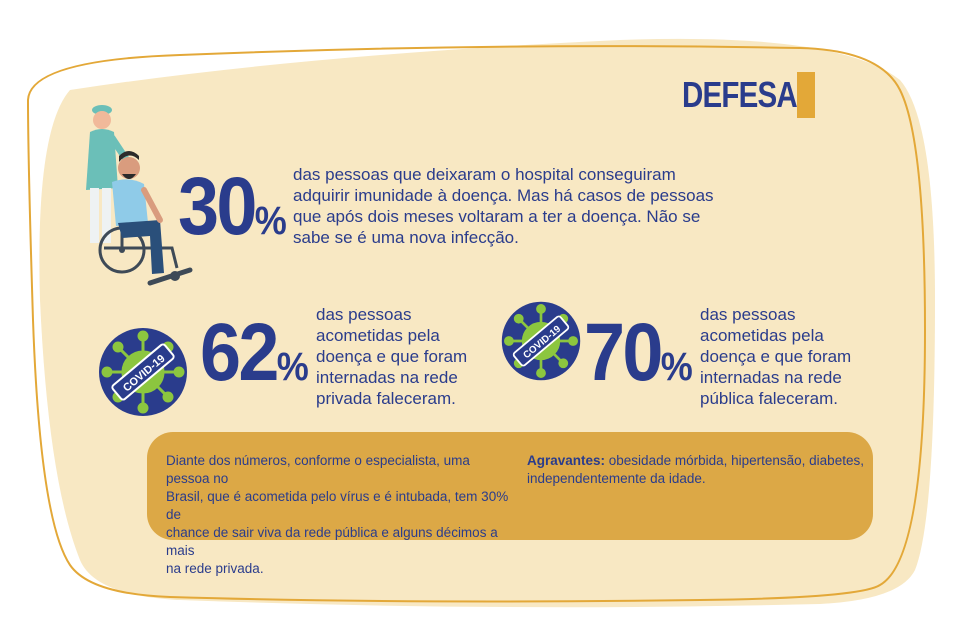 This screenshot has height=625, width=978. What do you see at coordinates (232, 206) in the screenshot?
I see `stat-30-value: 30%` at bounding box center [232, 206].